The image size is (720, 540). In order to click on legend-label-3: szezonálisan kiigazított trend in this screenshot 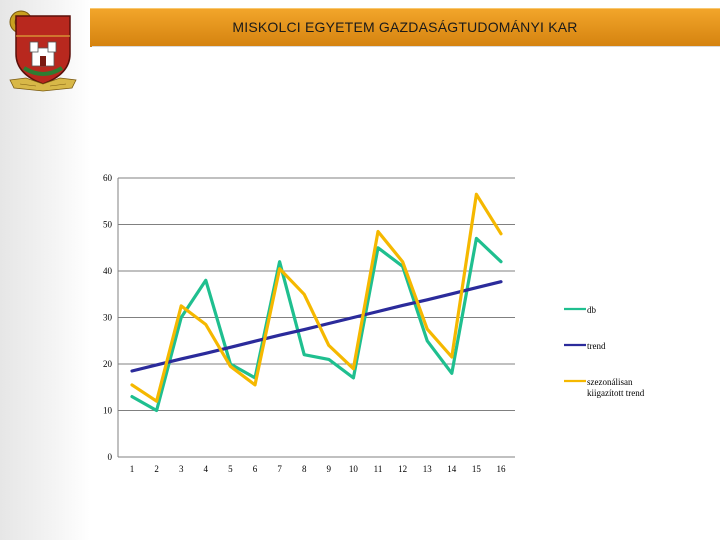, I will do `click(616, 387)`.